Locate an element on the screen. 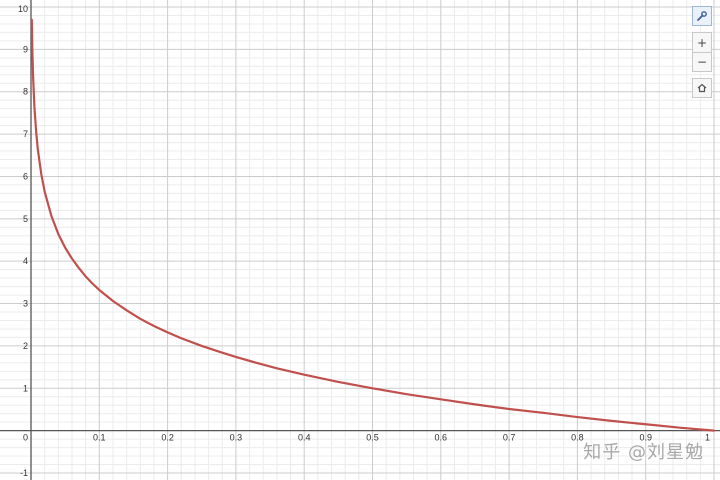 Image resolution: width=720 pixels, height=480 pixels. y-tick-label: -1 is located at coordinates (24, 473).